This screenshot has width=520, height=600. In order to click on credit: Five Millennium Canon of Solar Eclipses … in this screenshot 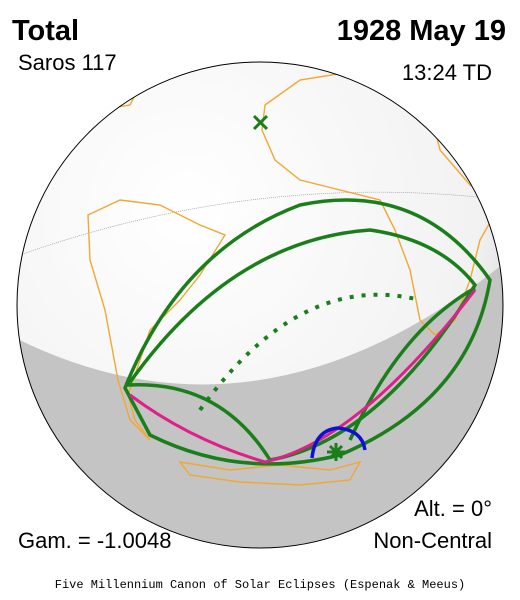, I will do `click(260, 585)`.